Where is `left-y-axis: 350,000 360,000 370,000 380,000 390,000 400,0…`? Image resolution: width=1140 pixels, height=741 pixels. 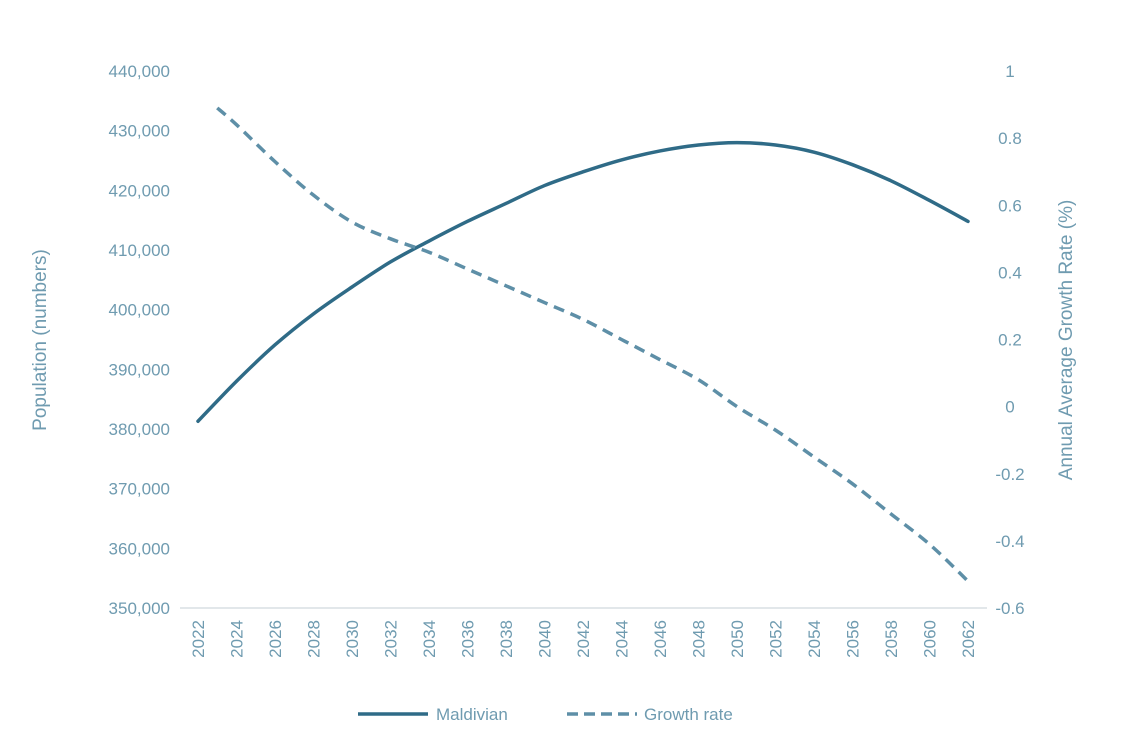
left-y-axis: 350,000 360,000 370,000 380,000 390,000 400,0… is located at coordinates (139, 340).